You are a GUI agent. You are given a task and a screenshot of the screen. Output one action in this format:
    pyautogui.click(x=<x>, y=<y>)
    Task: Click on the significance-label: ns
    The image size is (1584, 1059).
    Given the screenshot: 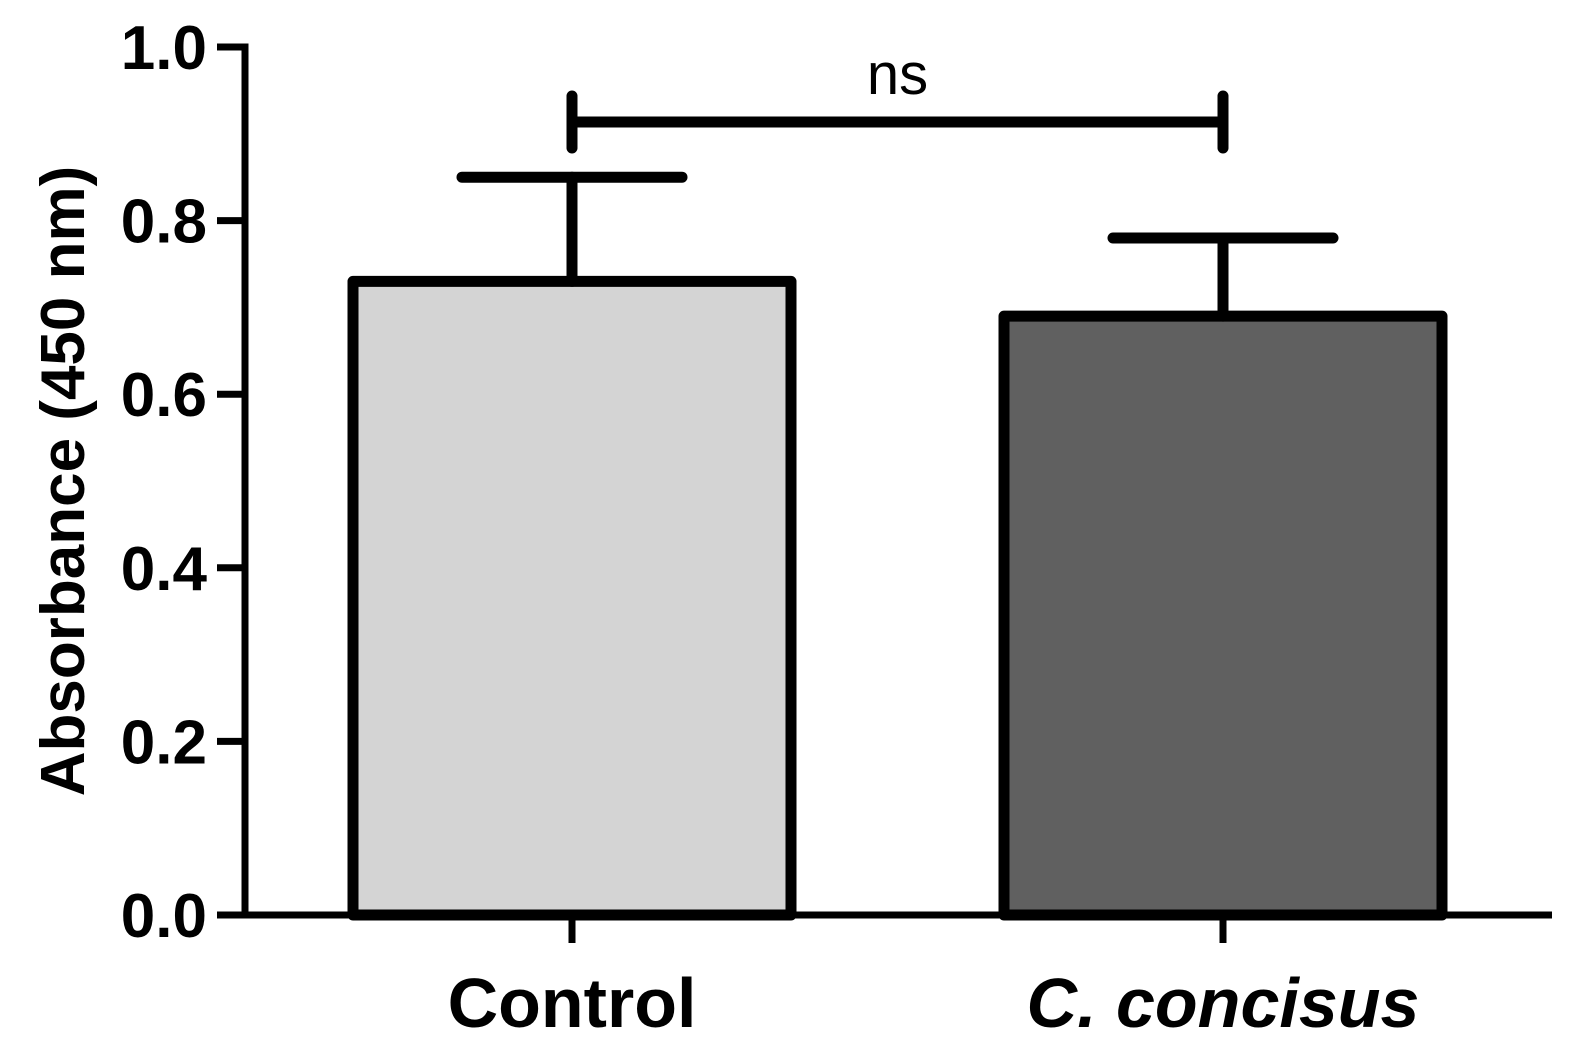 What is the action you would take?
    pyautogui.click(x=897, y=74)
    